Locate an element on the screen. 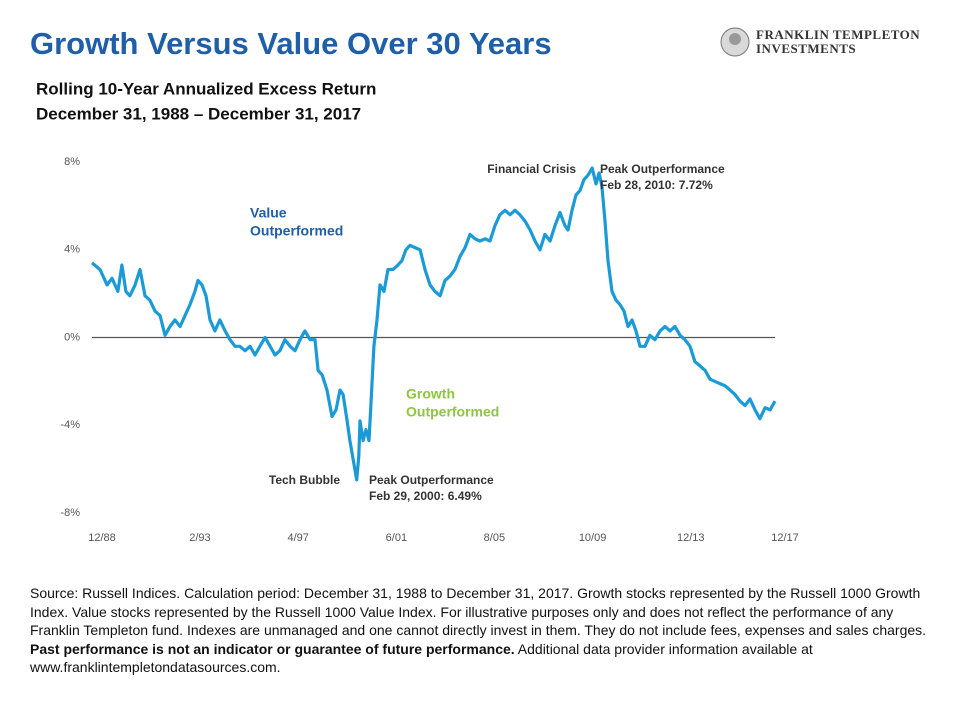 The width and height of the screenshot is (960, 720). annotation: Tech Bubble is located at coordinates (304, 480).